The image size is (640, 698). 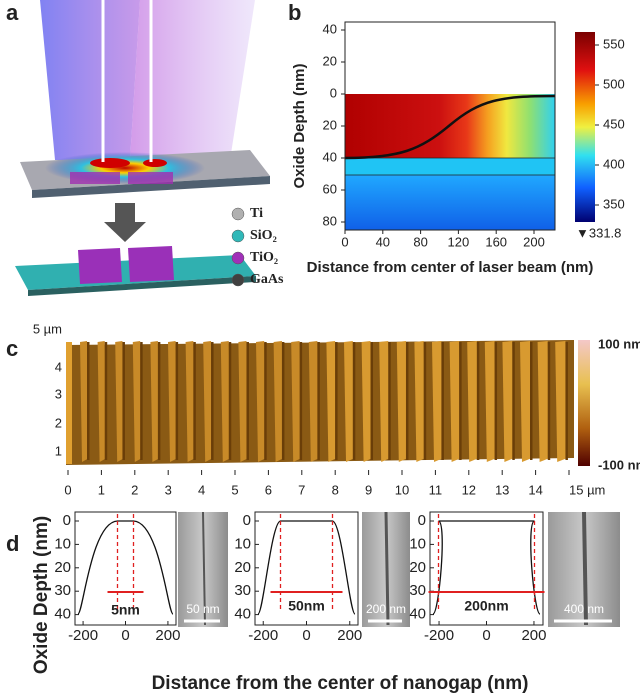 What do you see at coordinates (420, 241) in the screenshot?
I see `x-tick-label: 80` at bounding box center [420, 241].